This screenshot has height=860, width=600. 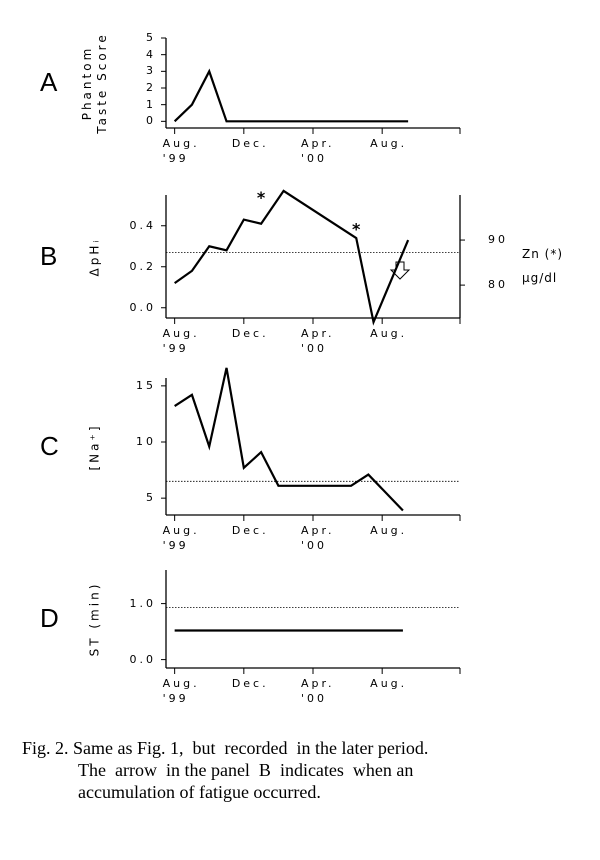 I want to click on panel-label: C, so click(x=49, y=445).